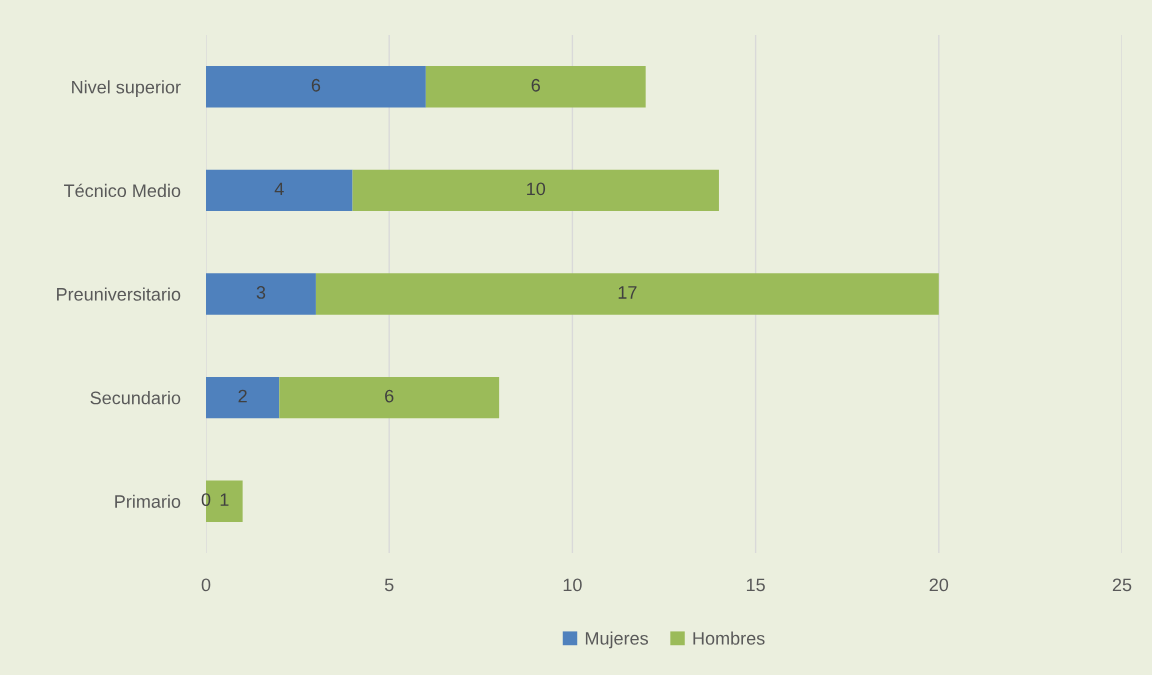 This screenshot has height=675, width=1152. What do you see at coordinates (389, 585) in the screenshot?
I see `x-tick-label: 5` at bounding box center [389, 585].